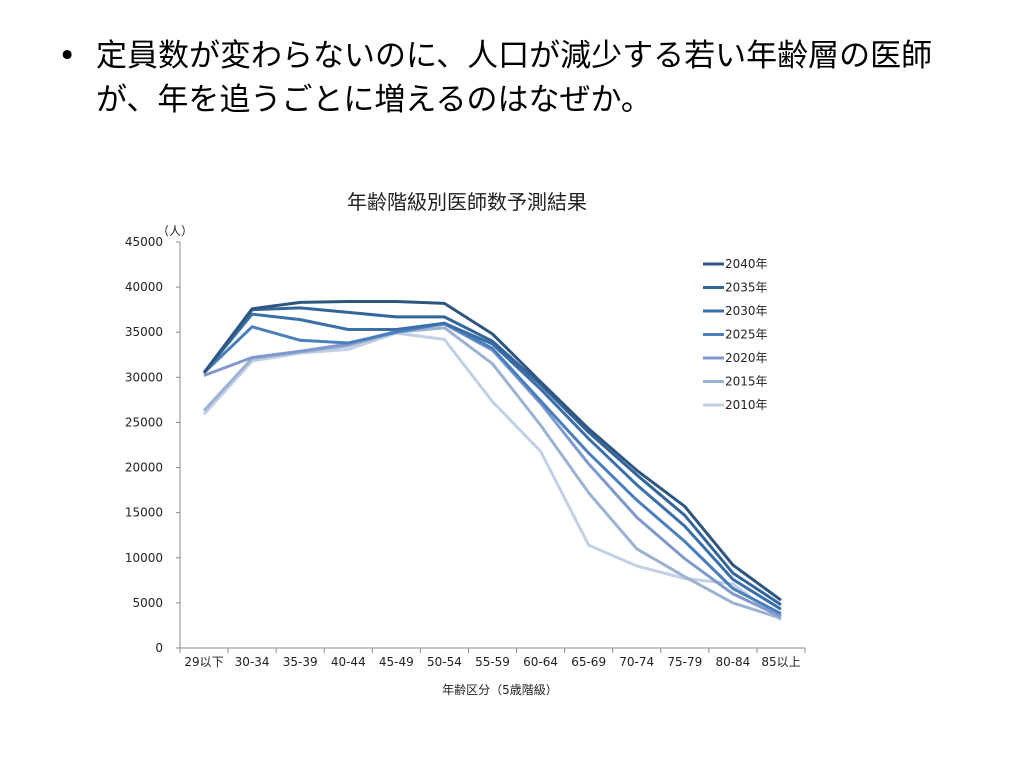 The height and width of the screenshot is (768, 1024). Describe the element at coordinates (780, 662) in the screenshot. I see `x-tick-label: 85以上` at that location.